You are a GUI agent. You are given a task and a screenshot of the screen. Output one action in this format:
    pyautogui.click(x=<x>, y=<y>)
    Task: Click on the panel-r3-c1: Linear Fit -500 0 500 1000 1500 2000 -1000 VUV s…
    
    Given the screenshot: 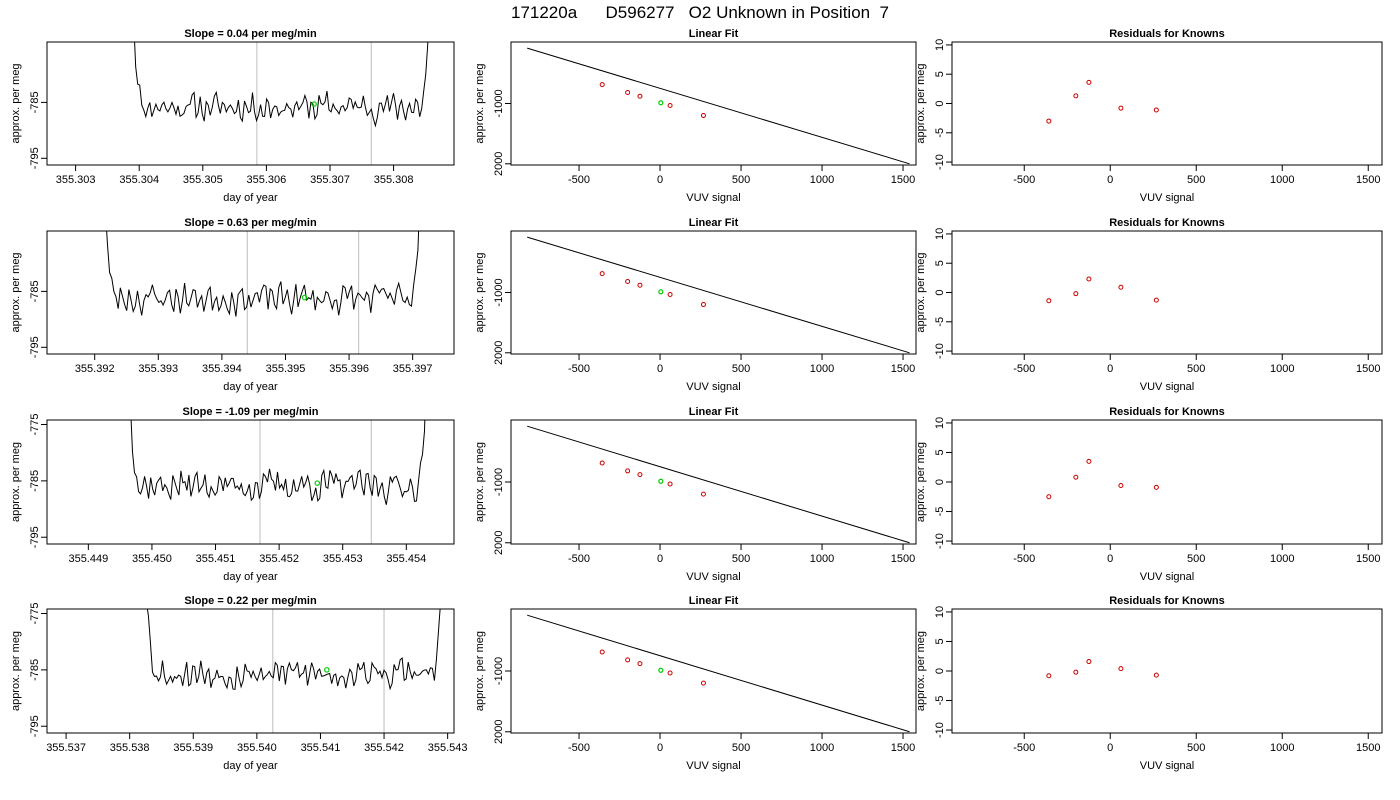 What is the action you would take?
    pyautogui.click(x=695, y=683)
    